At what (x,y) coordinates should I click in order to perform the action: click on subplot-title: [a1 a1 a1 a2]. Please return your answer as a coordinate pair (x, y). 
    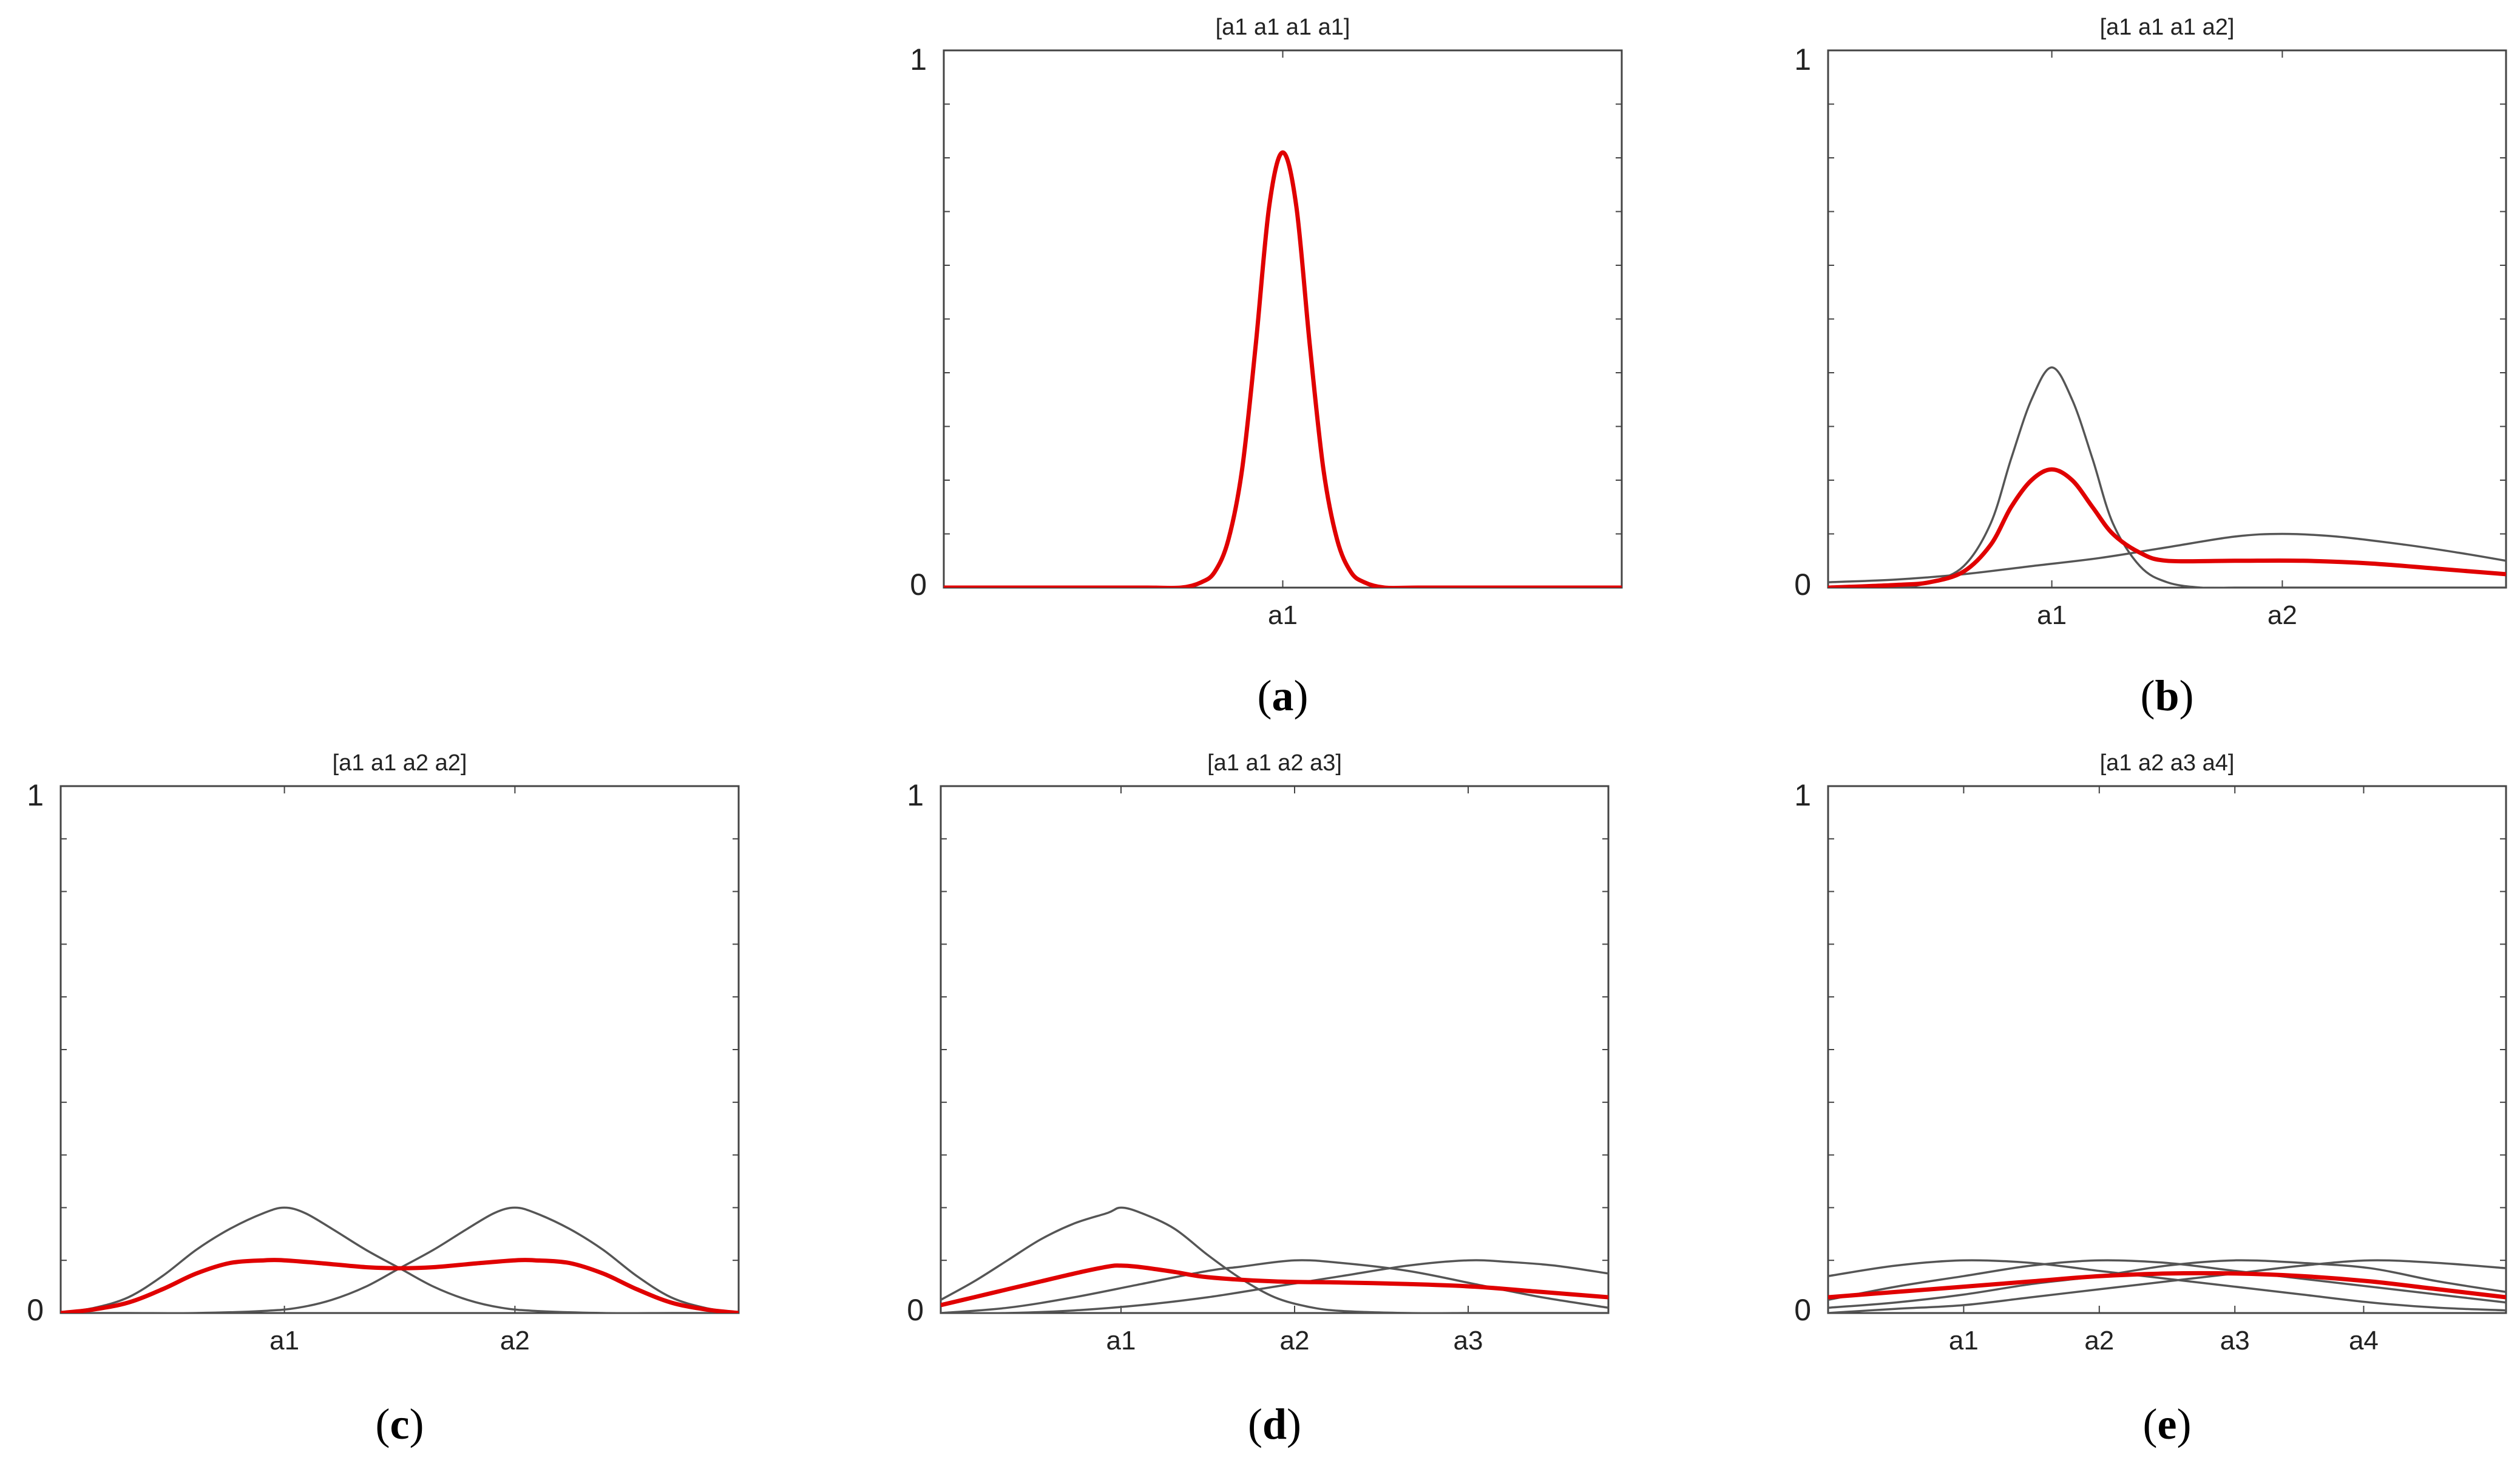
    Looking at the image, I should click on (2167, 27).